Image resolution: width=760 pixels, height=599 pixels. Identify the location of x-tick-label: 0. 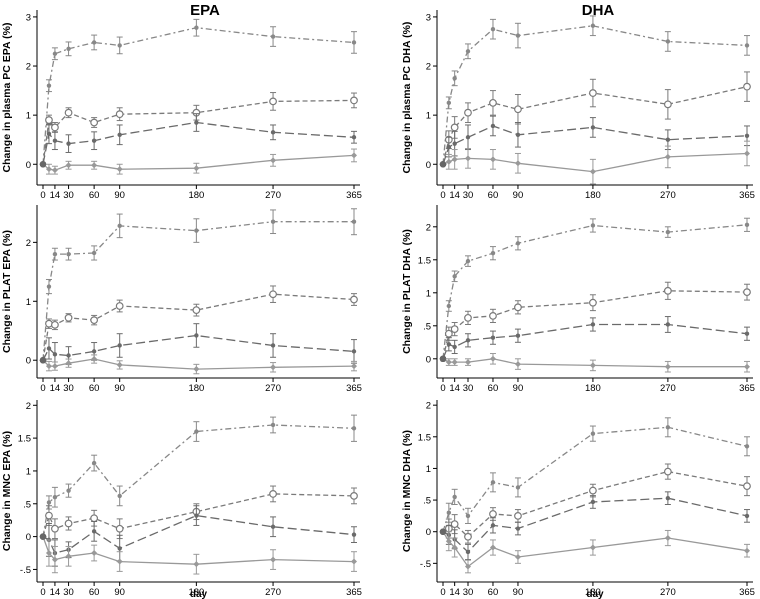
(442, 388).